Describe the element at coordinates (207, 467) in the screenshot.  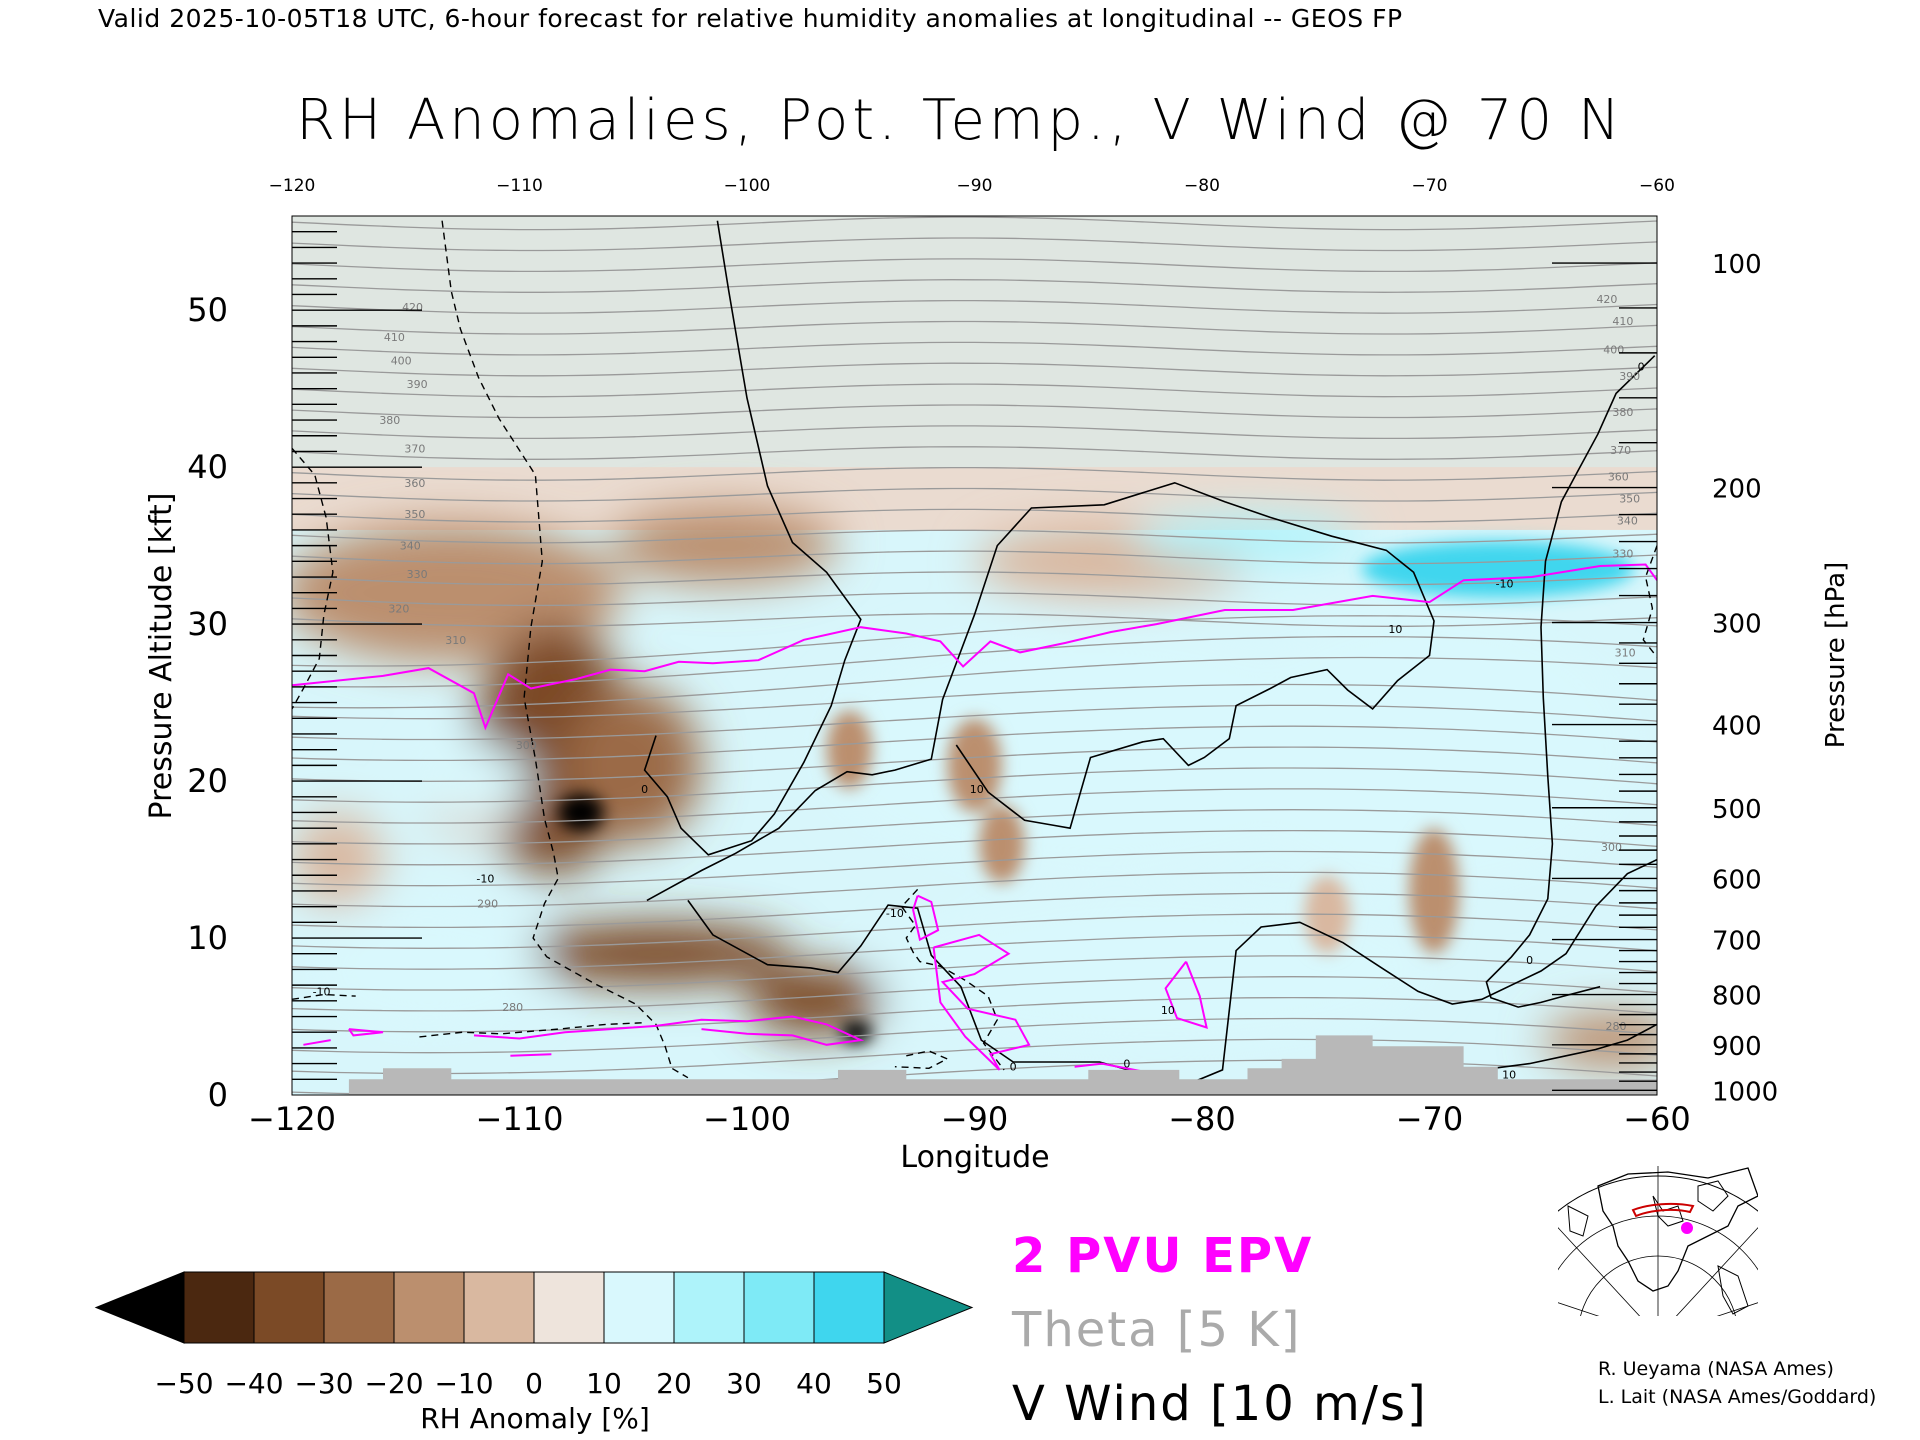
I see `y-left-tick-label: 40` at that location.